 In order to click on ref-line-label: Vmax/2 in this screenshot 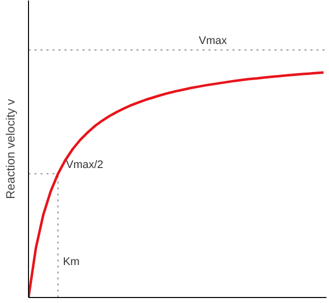, I will do `click(85, 164)`.